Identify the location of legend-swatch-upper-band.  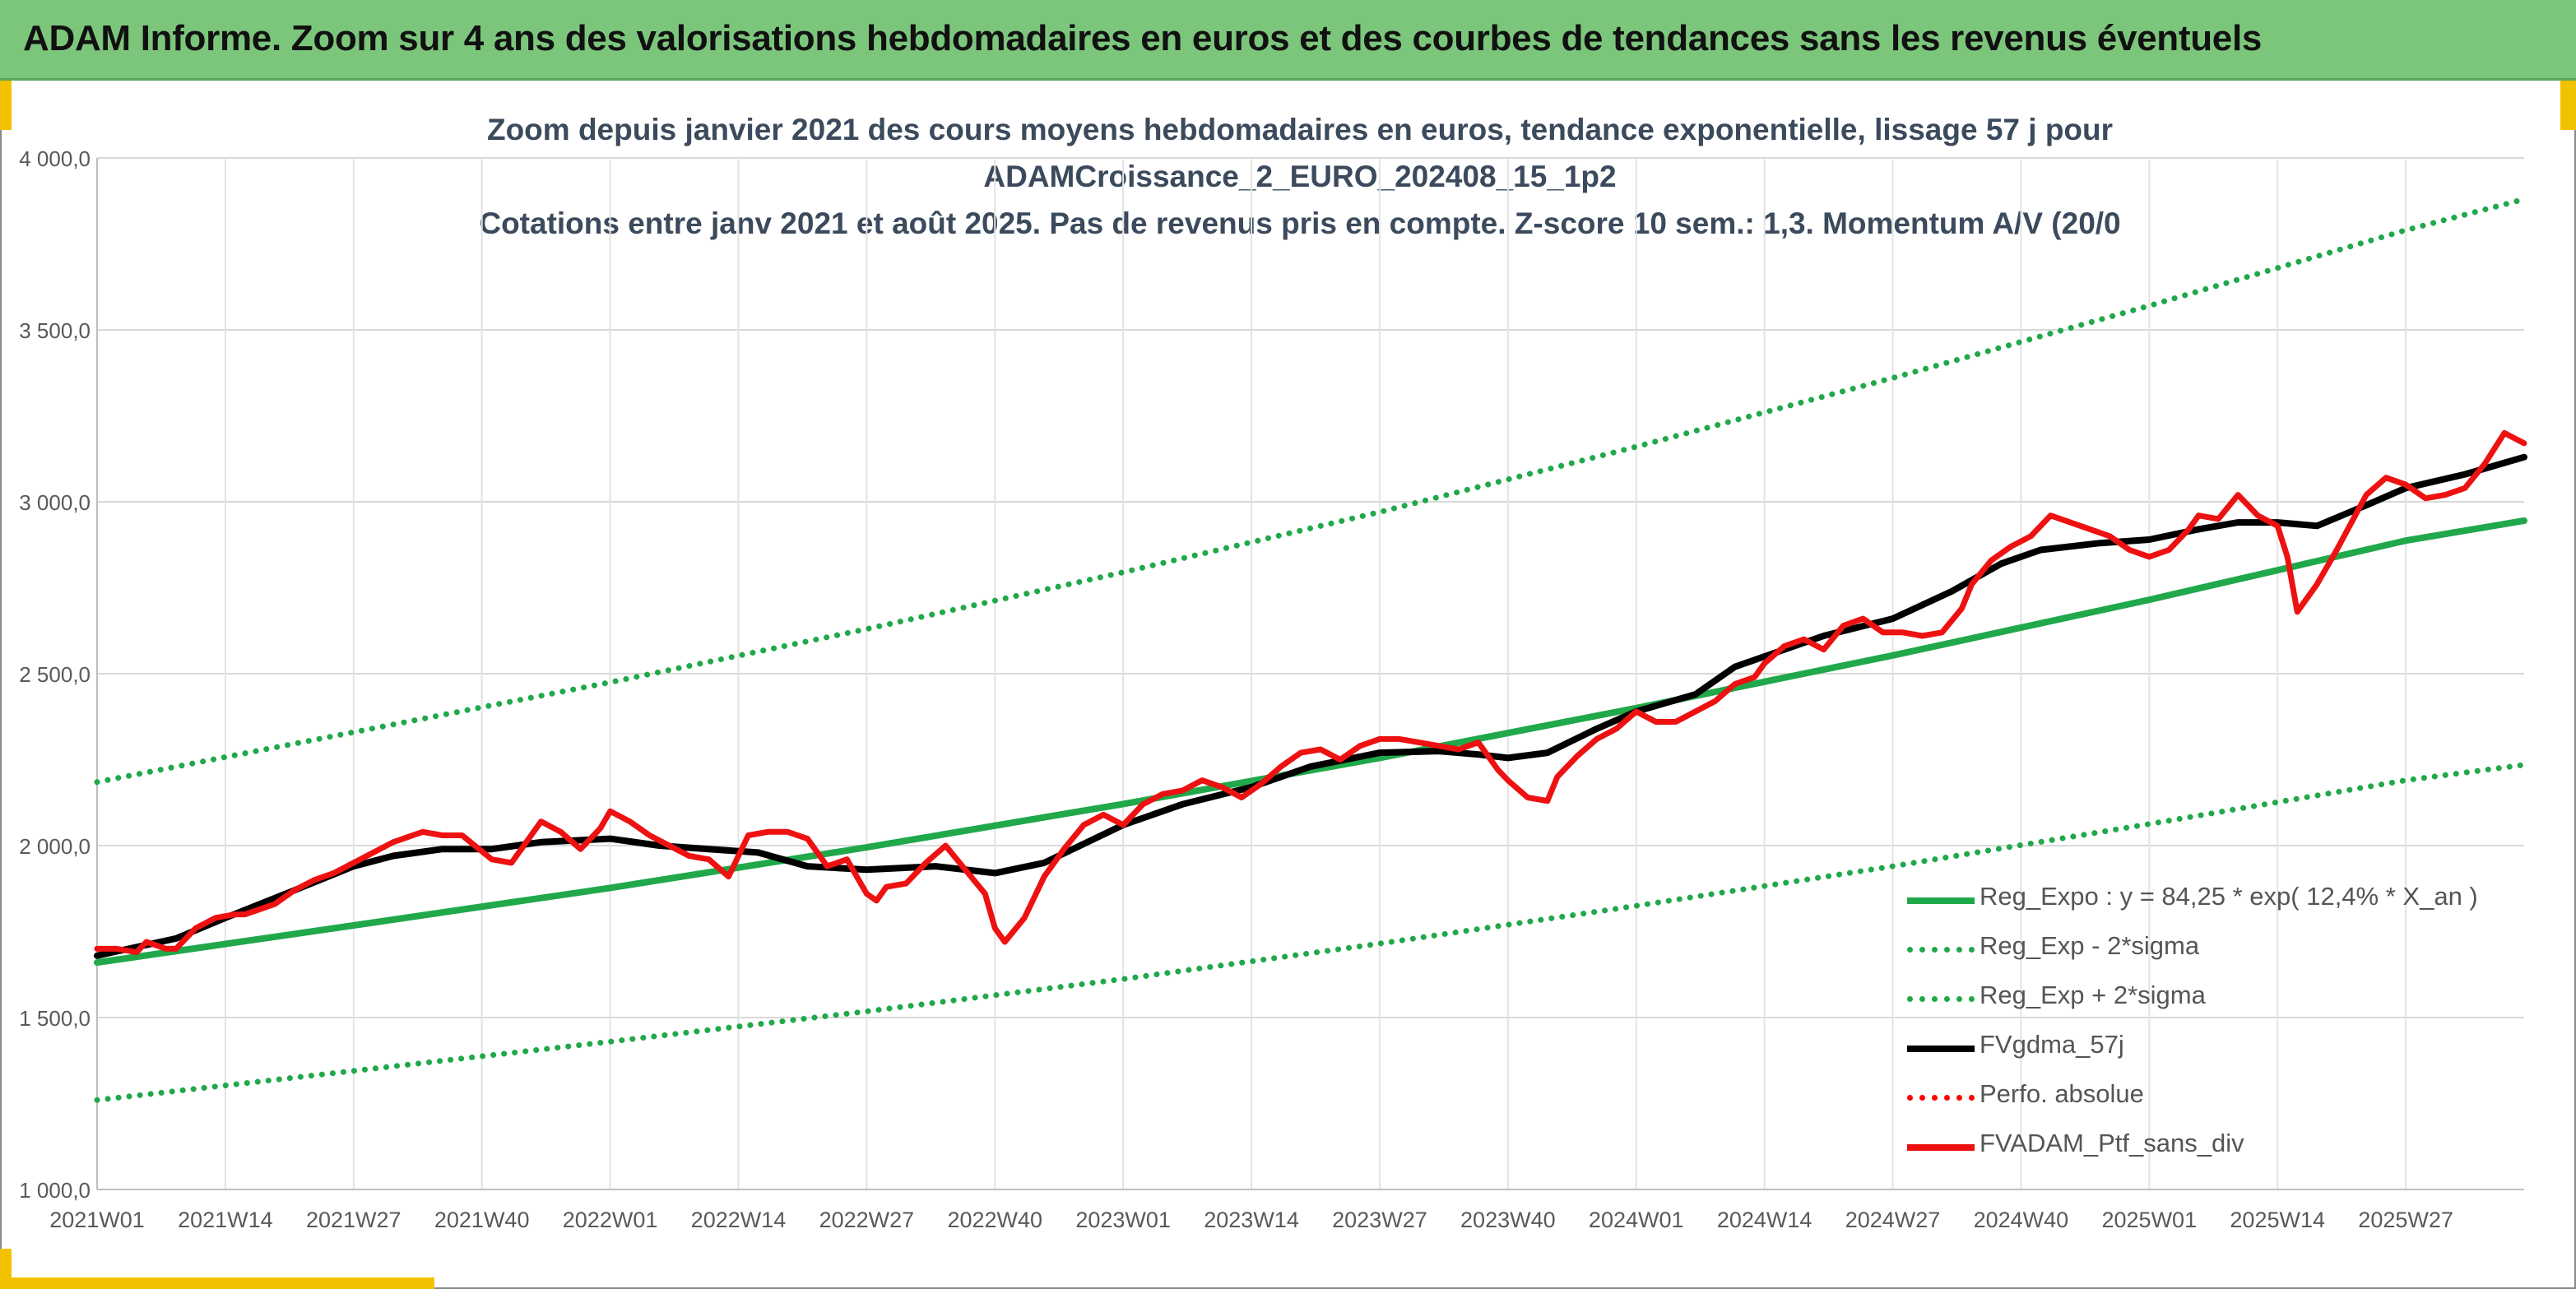
(1941, 999).